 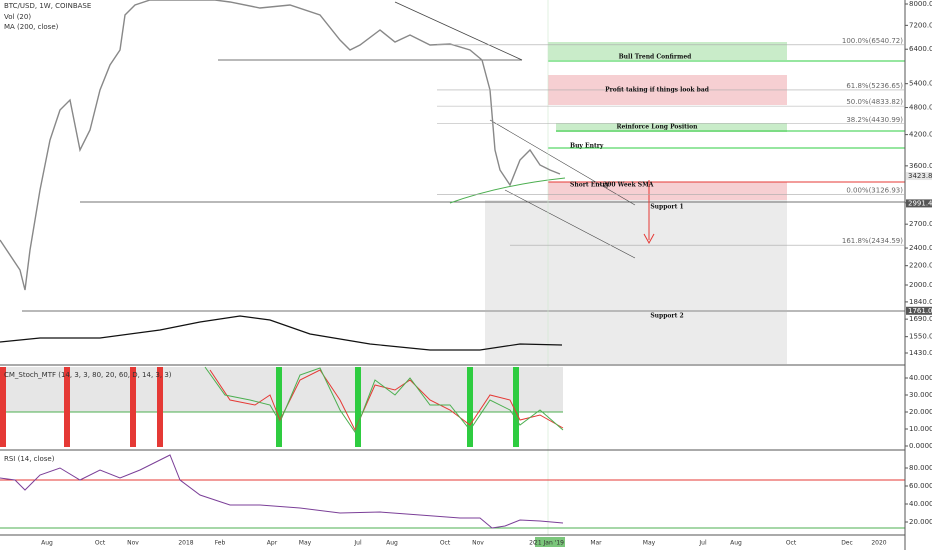 I want to click on price-tag-label: 1761.04, so click(x=920, y=311).